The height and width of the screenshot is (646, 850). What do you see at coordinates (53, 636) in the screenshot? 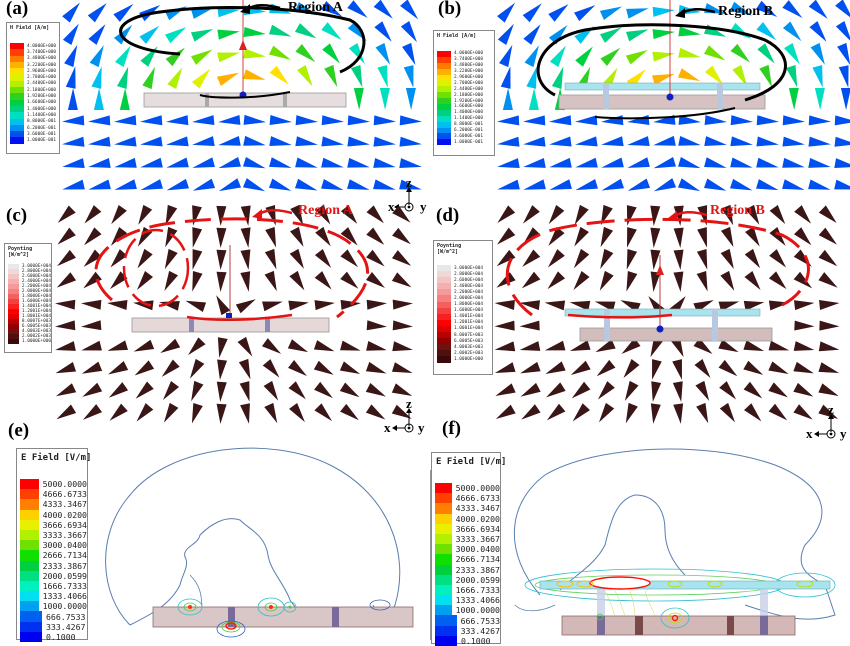
I see `legend-row: 0.1000` at bounding box center [53, 636].